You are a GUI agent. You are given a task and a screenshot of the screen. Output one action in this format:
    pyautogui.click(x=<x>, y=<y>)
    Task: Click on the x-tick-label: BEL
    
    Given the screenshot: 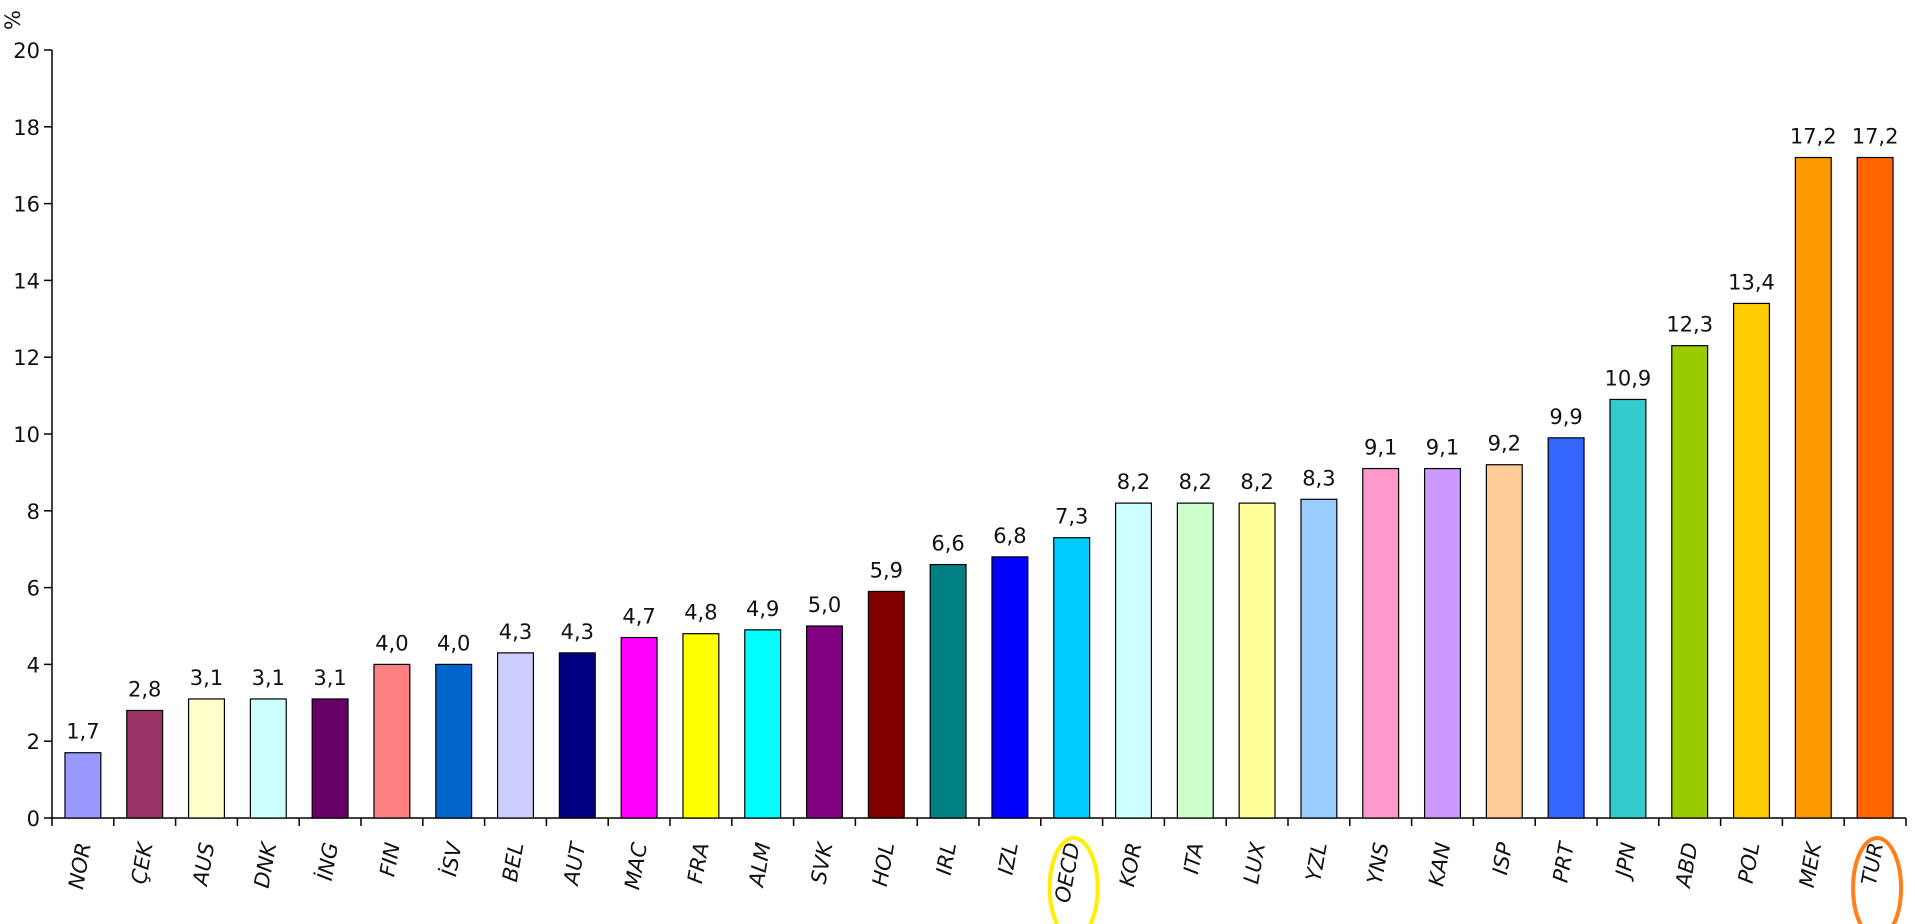 What is the action you would take?
    pyautogui.click(x=513, y=862)
    